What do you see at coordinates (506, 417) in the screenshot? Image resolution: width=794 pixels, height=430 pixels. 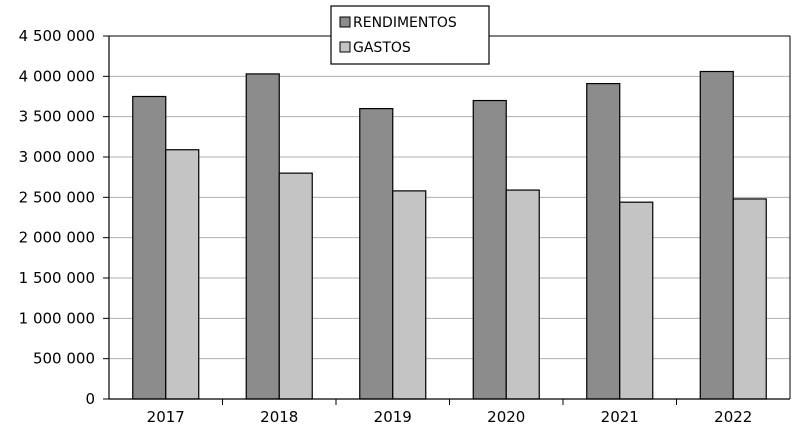 I see `x-tick-label: 2020` at bounding box center [506, 417].